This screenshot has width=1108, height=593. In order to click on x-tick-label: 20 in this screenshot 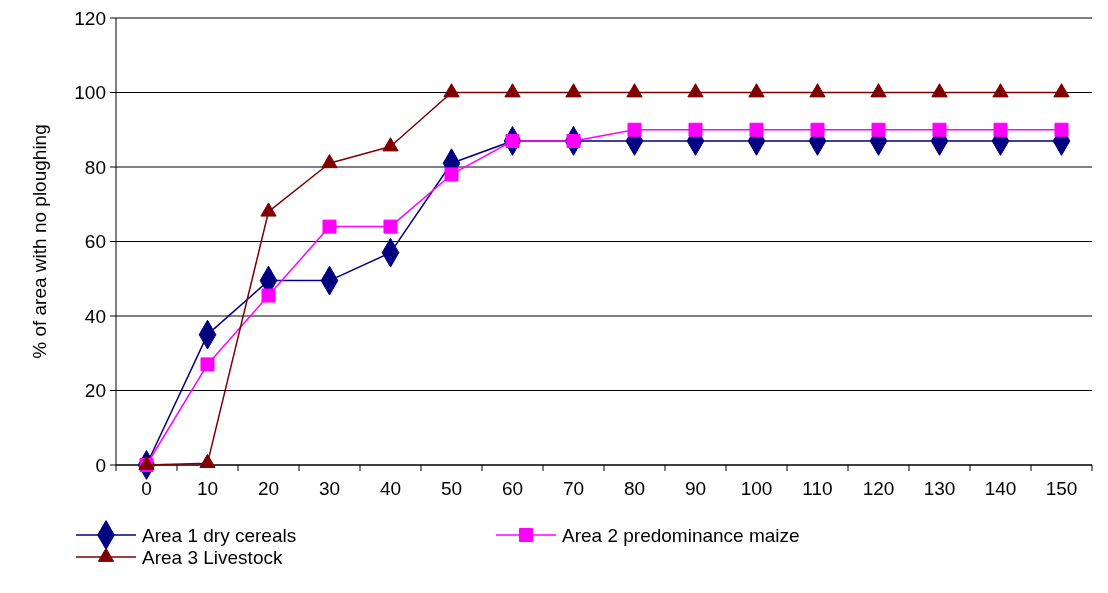, I will do `click(268, 488)`.